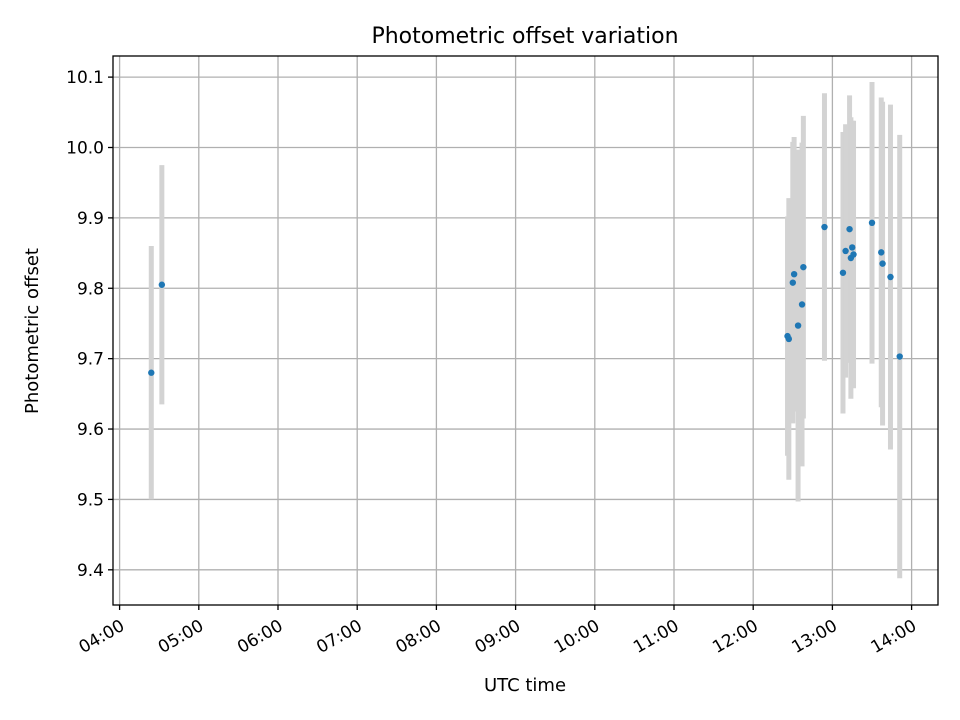 This screenshot has height=720, width=960. What do you see at coordinates (85, 78) in the screenshot?
I see `y-tick-label: 10.1` at bounding box center [85, 78].